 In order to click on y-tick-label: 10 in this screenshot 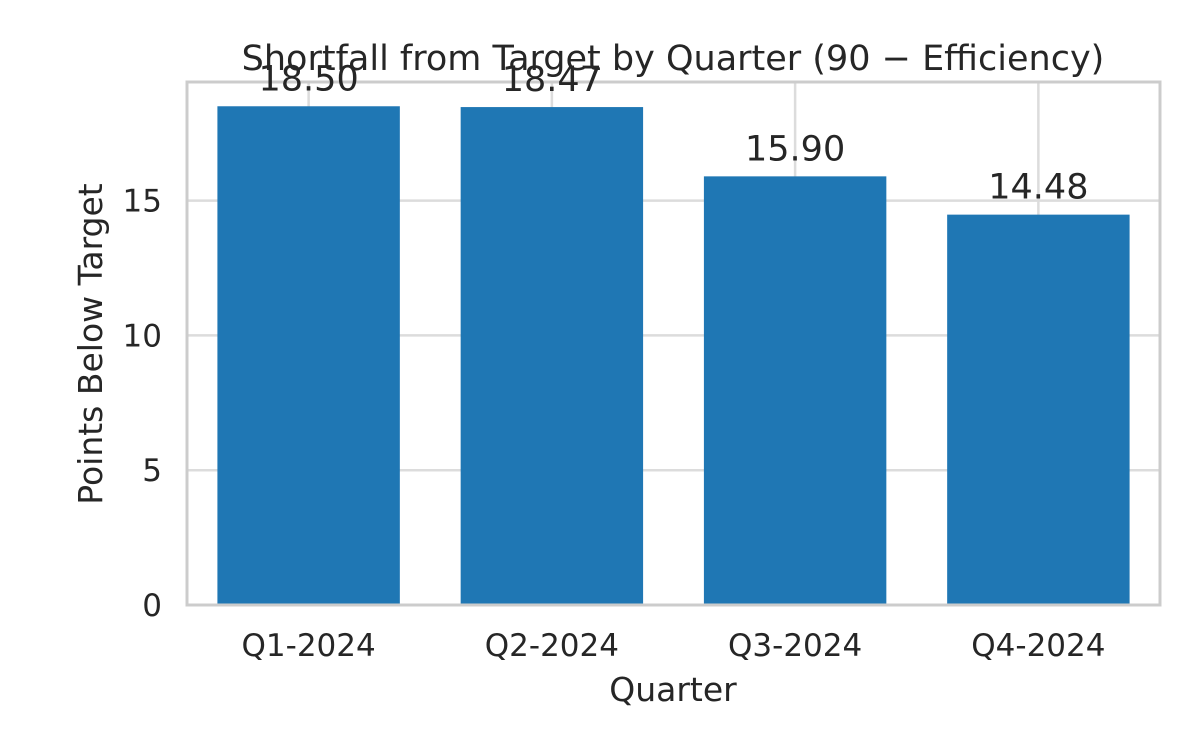, I will do `click(142, 336)`.